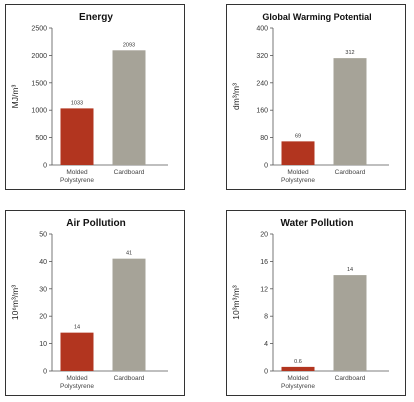  Describe the element at coordinates (95, 223) in the screenshot. I see `chart-title: Air Pollution` at that location.